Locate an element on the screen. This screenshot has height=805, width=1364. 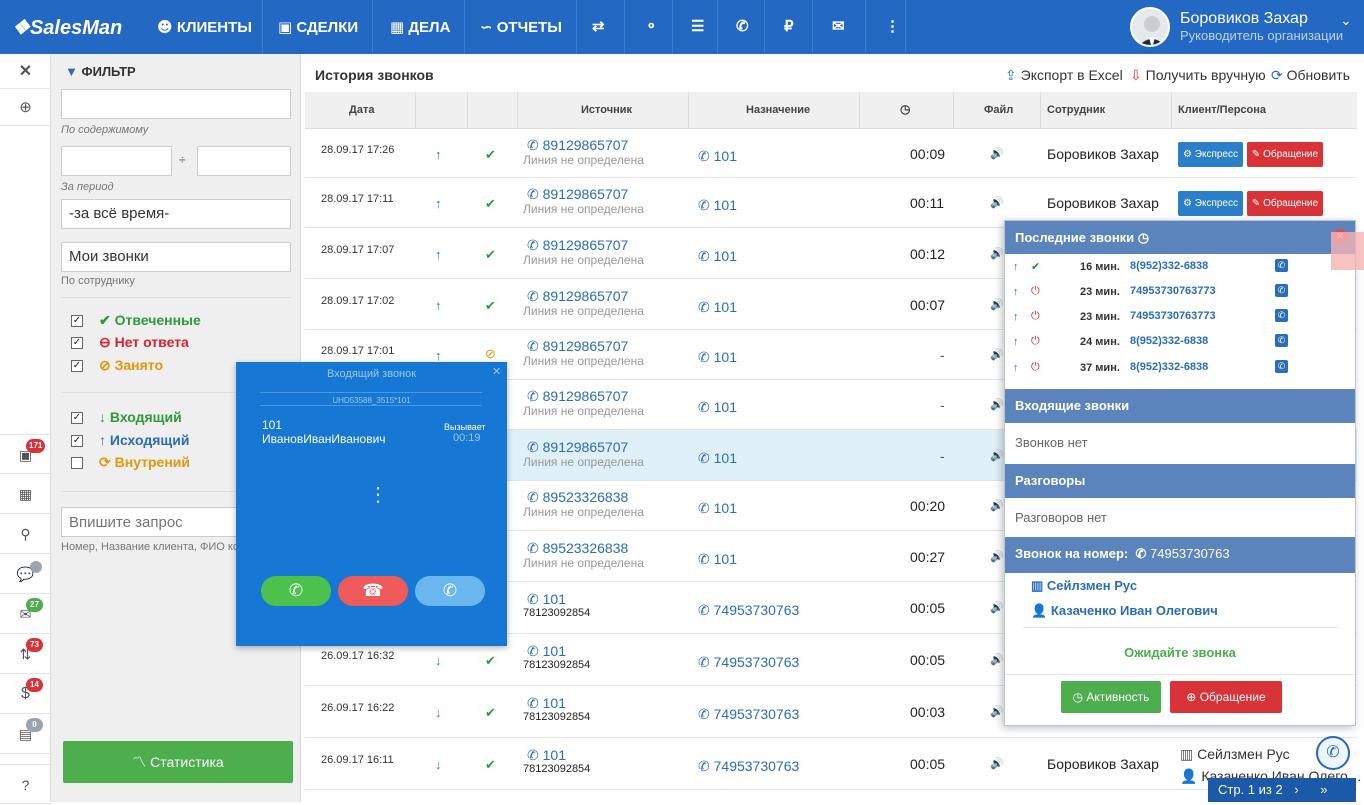
transfer-call-button: ✆ is located at coordinates (450, 591).